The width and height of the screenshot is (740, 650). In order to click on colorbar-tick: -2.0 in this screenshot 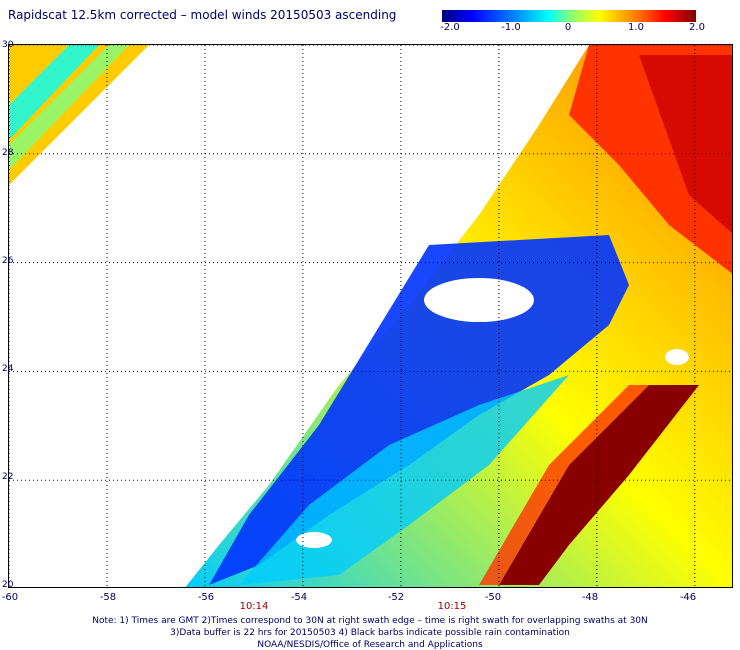, I will do `click(450, 27)`.